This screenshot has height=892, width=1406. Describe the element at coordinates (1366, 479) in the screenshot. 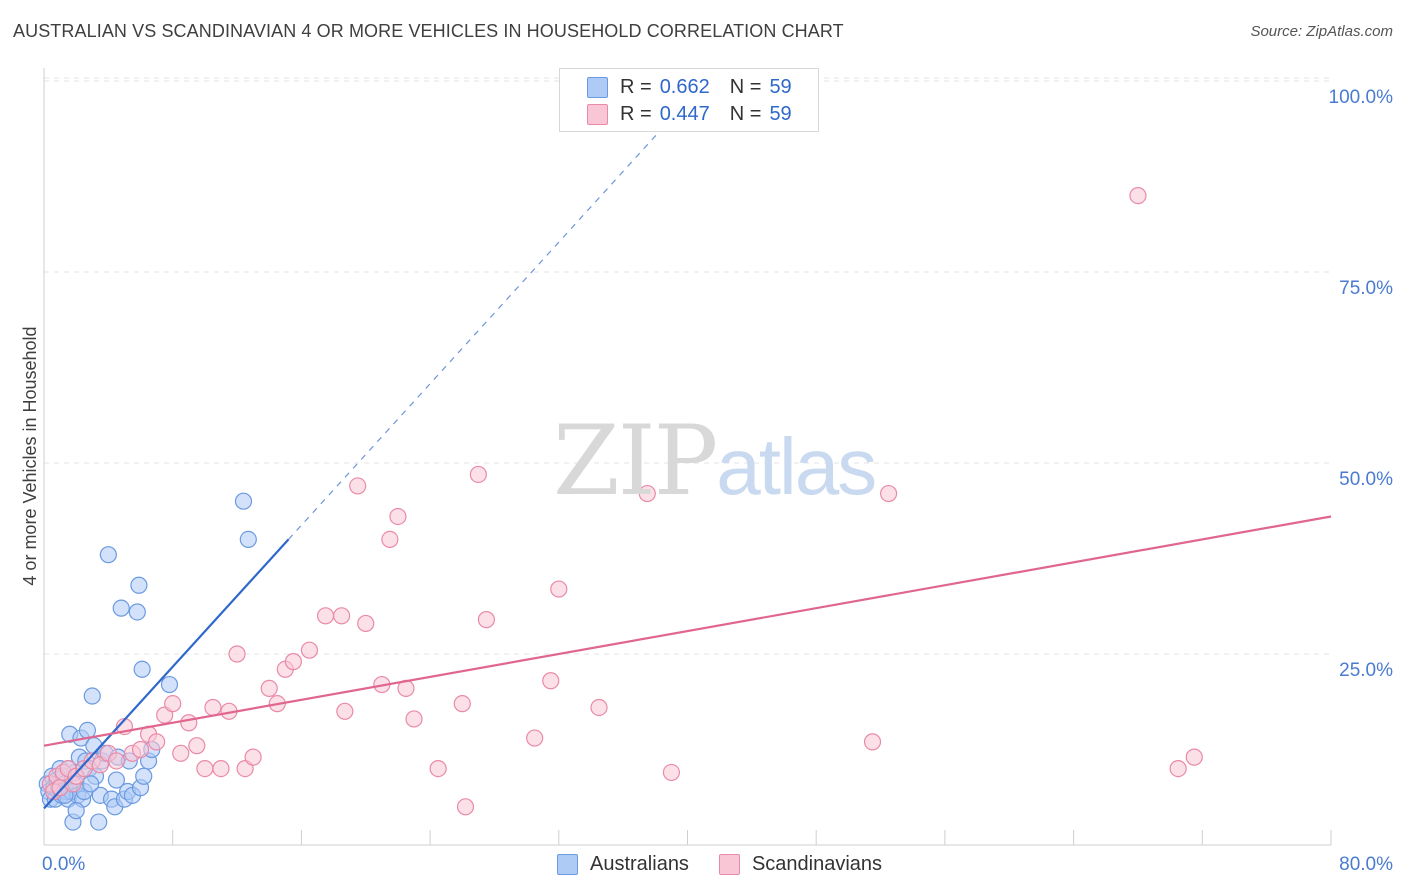

I see `y-tick-label-50: 50.0%` at that location.